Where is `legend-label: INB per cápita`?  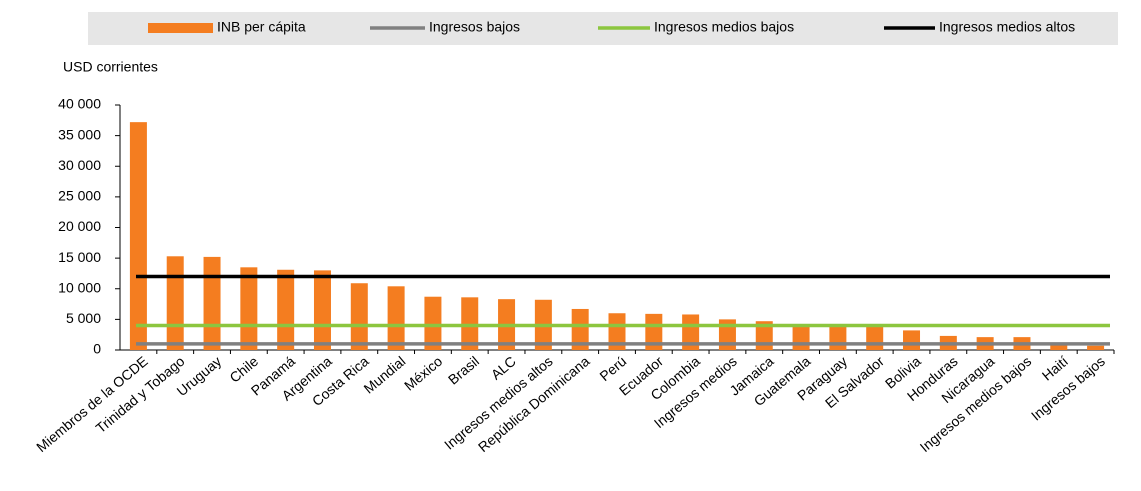
legend-label: INB per cápita is located at coordinates (261, 27).